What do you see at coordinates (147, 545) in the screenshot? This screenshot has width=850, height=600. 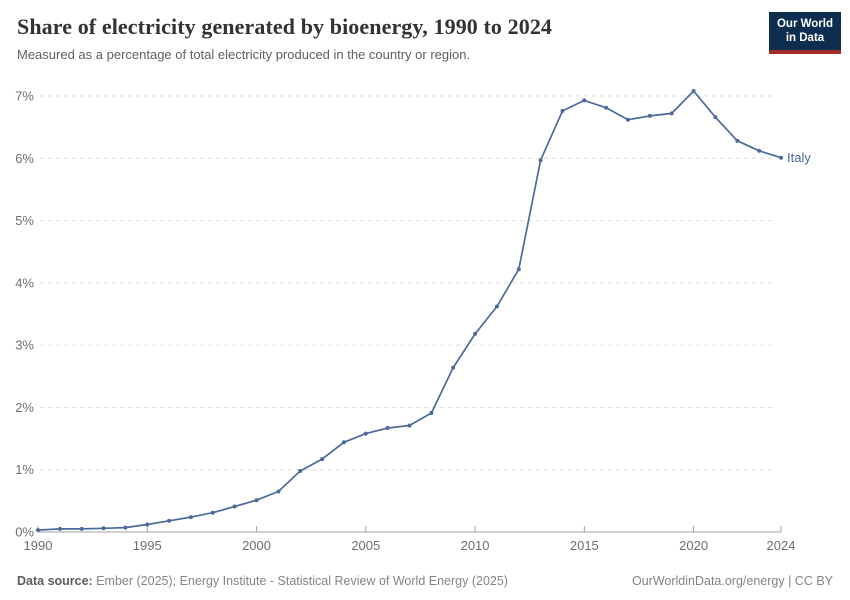 I see `x-tick-label: 1995` at bounding box center [147, 545].